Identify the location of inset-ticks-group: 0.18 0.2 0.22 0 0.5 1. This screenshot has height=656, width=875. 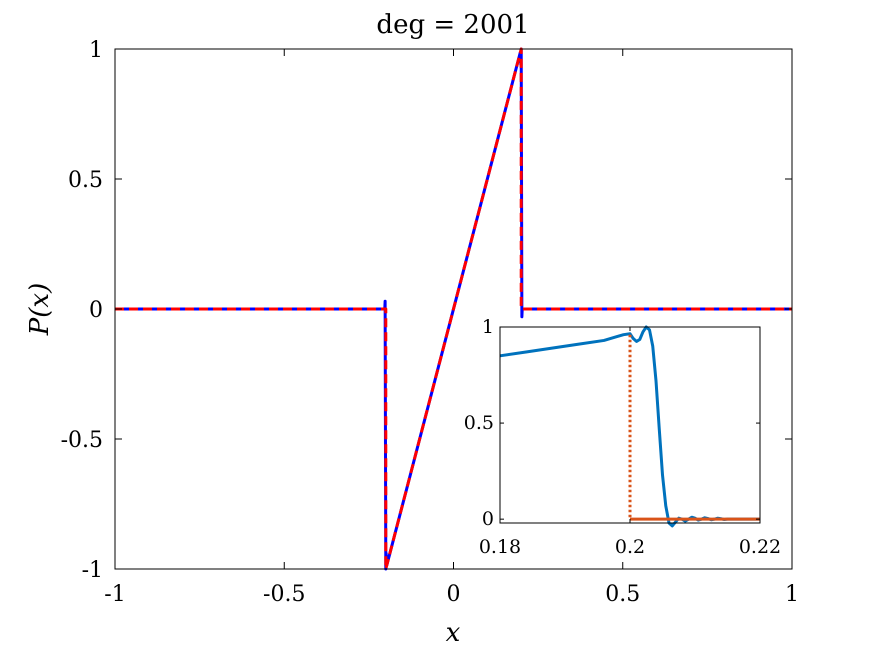
(622, 437).